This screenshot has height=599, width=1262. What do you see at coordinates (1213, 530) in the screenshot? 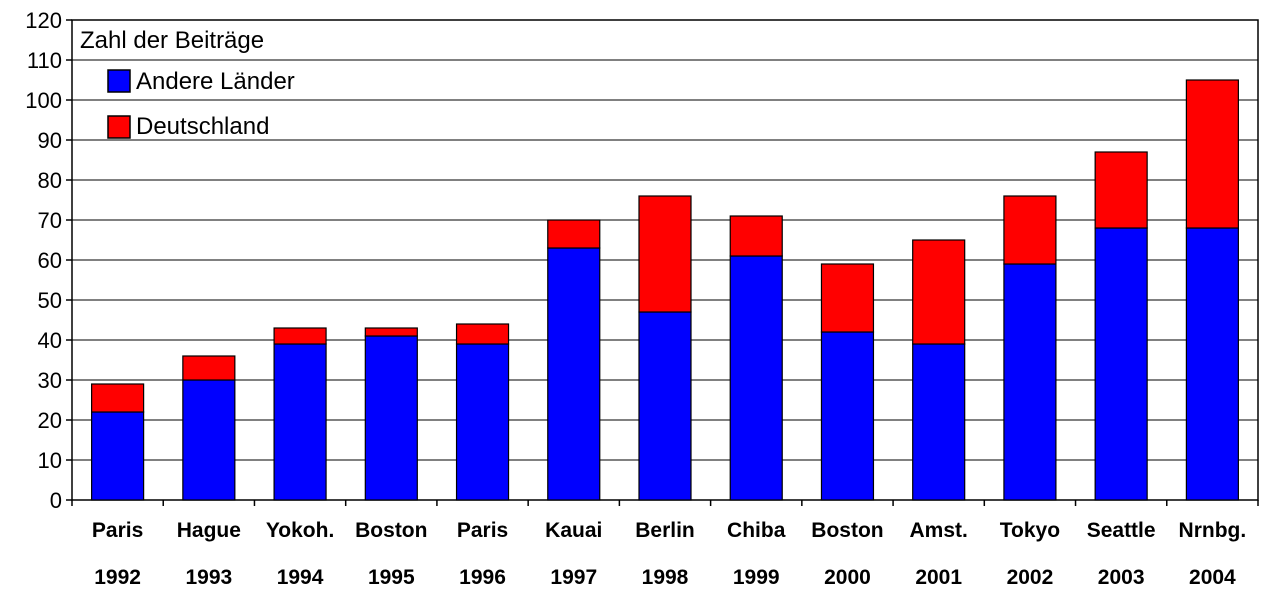
I see `x-tick-label-city: Nrnbg.` at bounding box center [1213, 530].